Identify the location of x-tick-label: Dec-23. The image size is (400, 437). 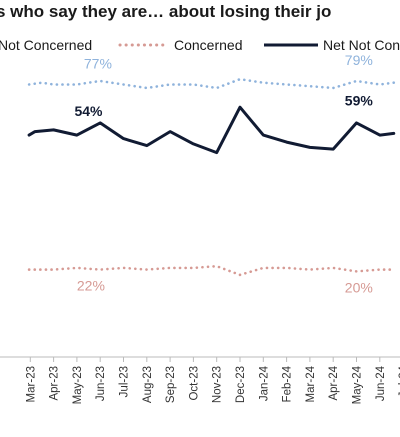
(241, 384).